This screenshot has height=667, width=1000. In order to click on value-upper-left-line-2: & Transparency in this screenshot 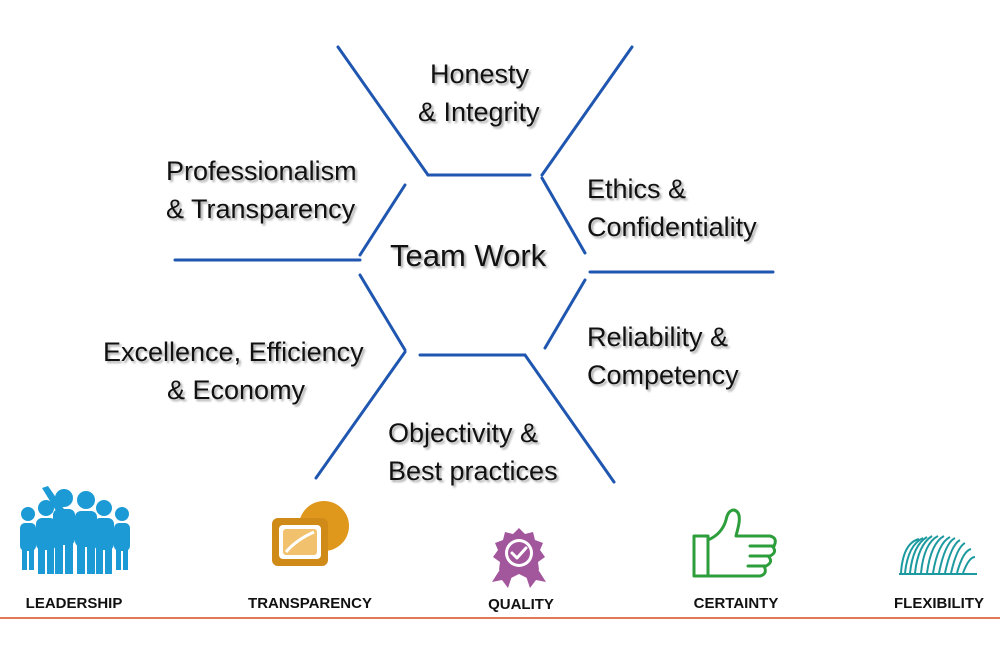, I will do `click(261, 209)`.